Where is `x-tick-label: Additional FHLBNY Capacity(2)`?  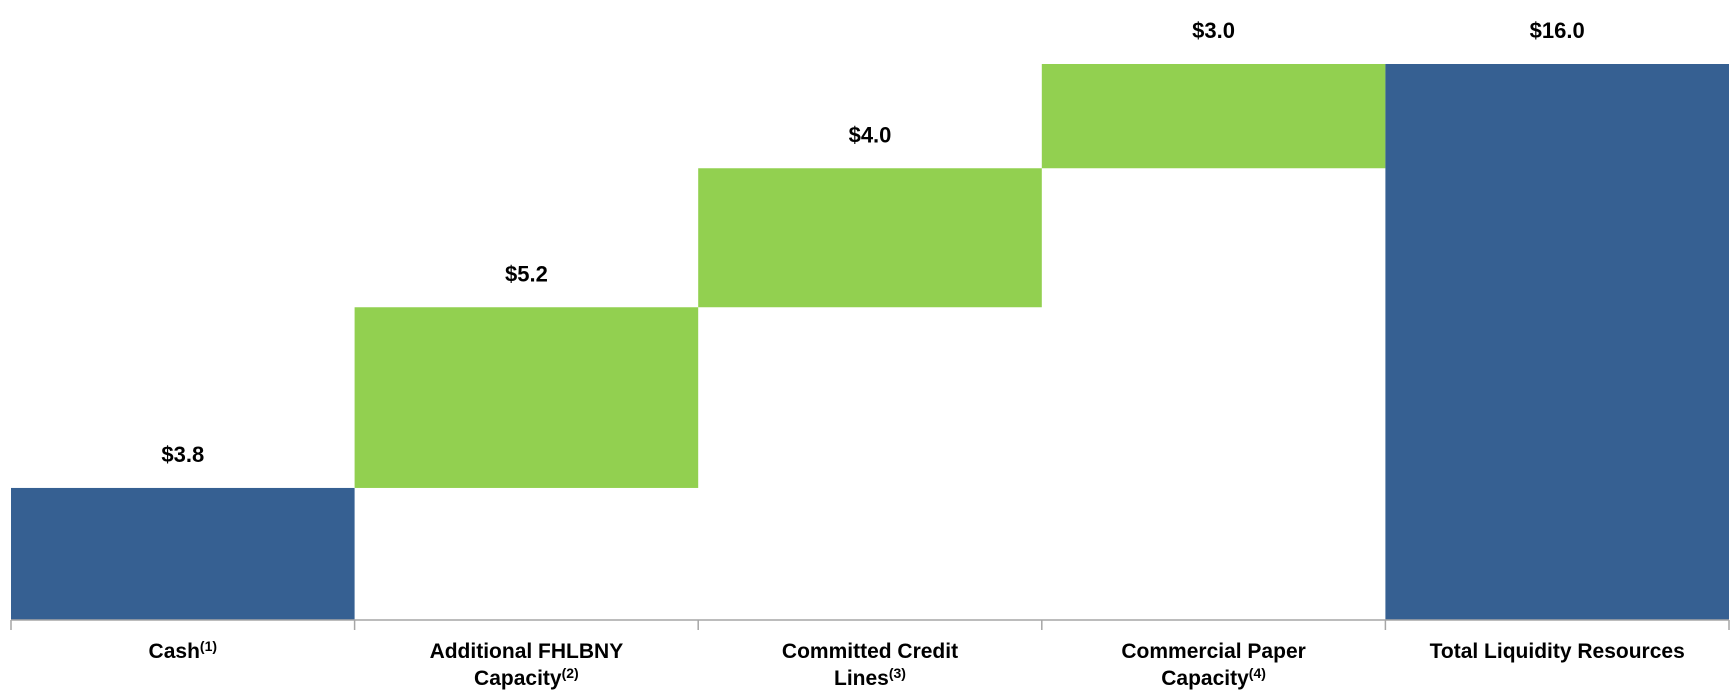 x-tick-label: Additional FHLBNY Capacity(2) is located at coordinates (526, 665).